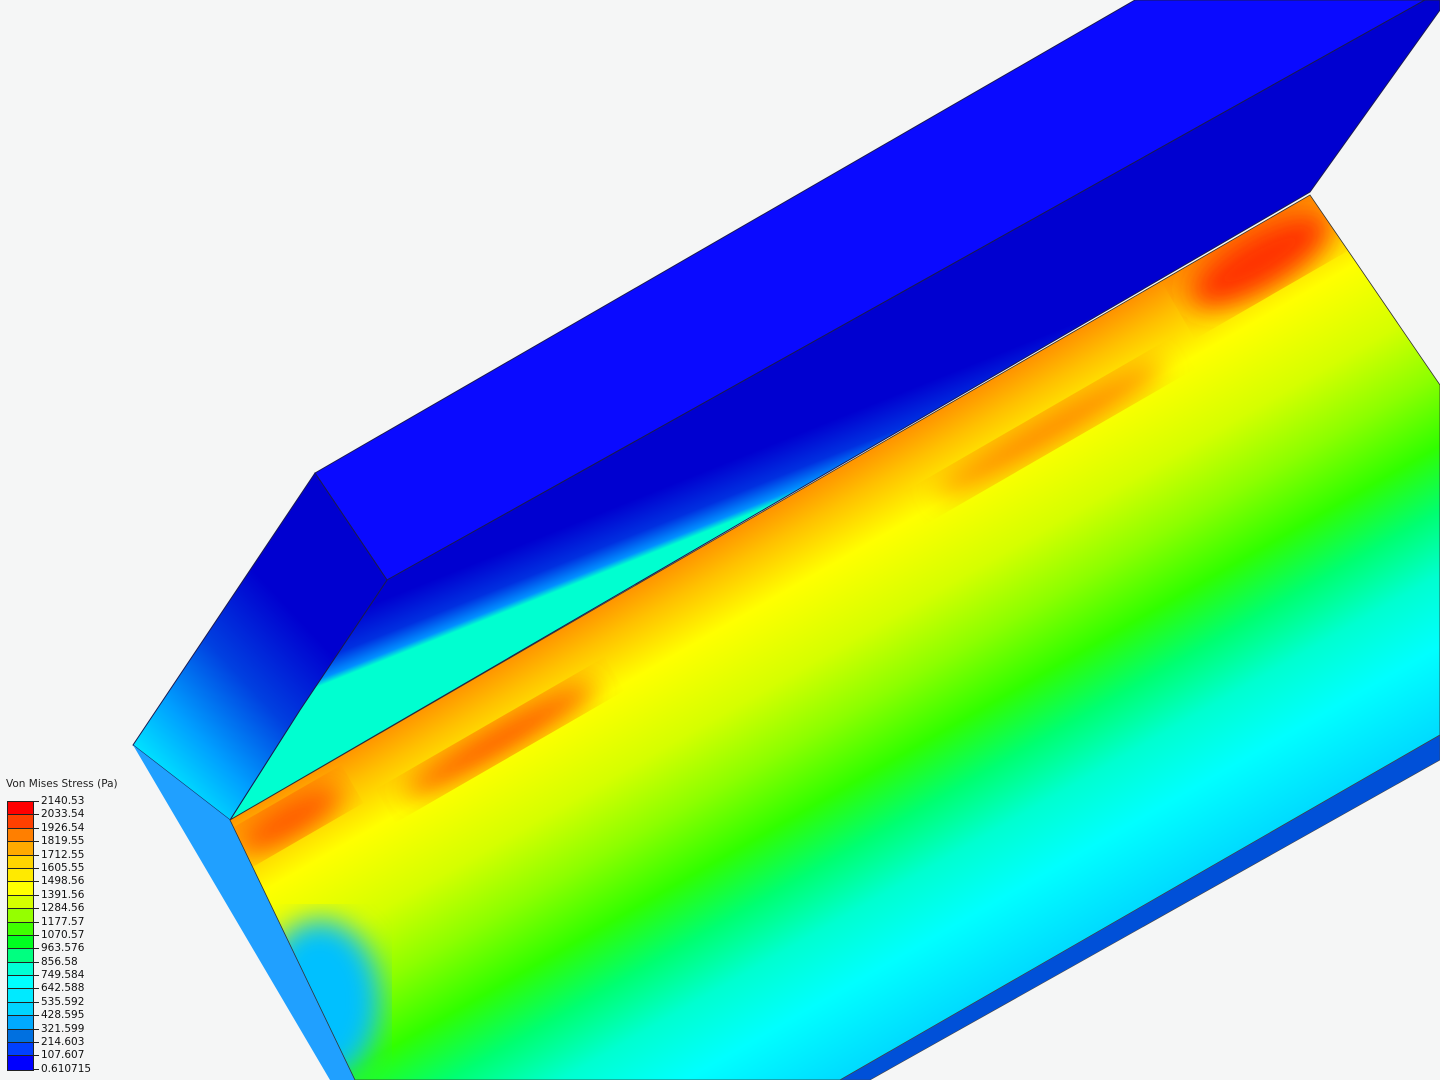 This screenshot has width=1440, height=1080. What do you see at coordinates (1050, 430) in the screenshot?
I see `hotspot-upper` at bounding box center [1050, 430].